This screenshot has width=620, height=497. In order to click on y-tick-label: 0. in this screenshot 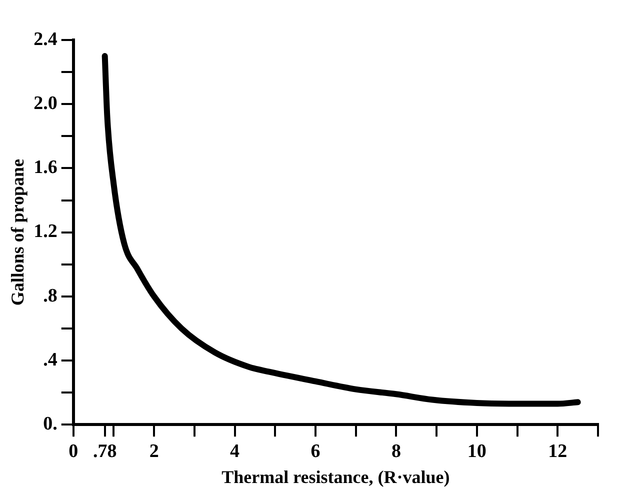, I will do `click(50, 424)`.